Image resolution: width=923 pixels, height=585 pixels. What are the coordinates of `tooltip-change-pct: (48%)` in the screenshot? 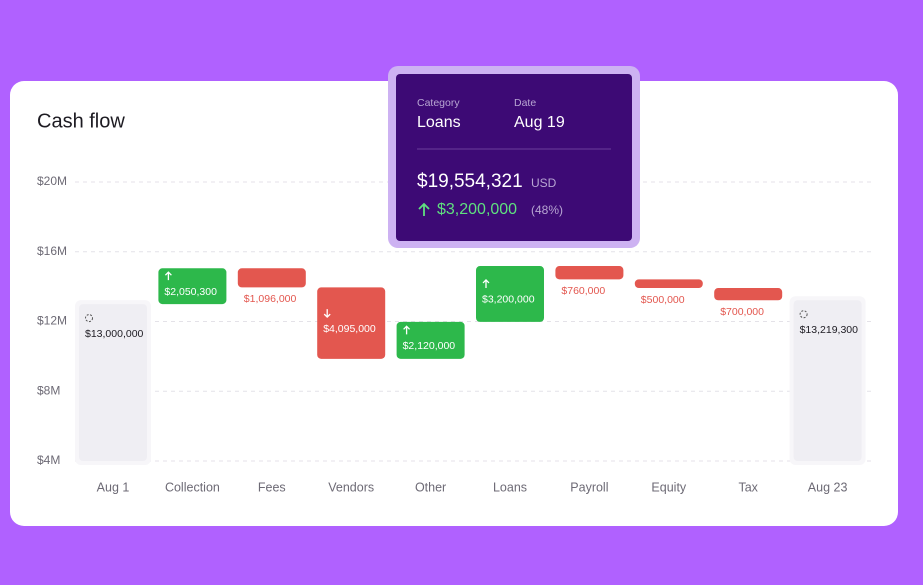 It's located at (547, 210).